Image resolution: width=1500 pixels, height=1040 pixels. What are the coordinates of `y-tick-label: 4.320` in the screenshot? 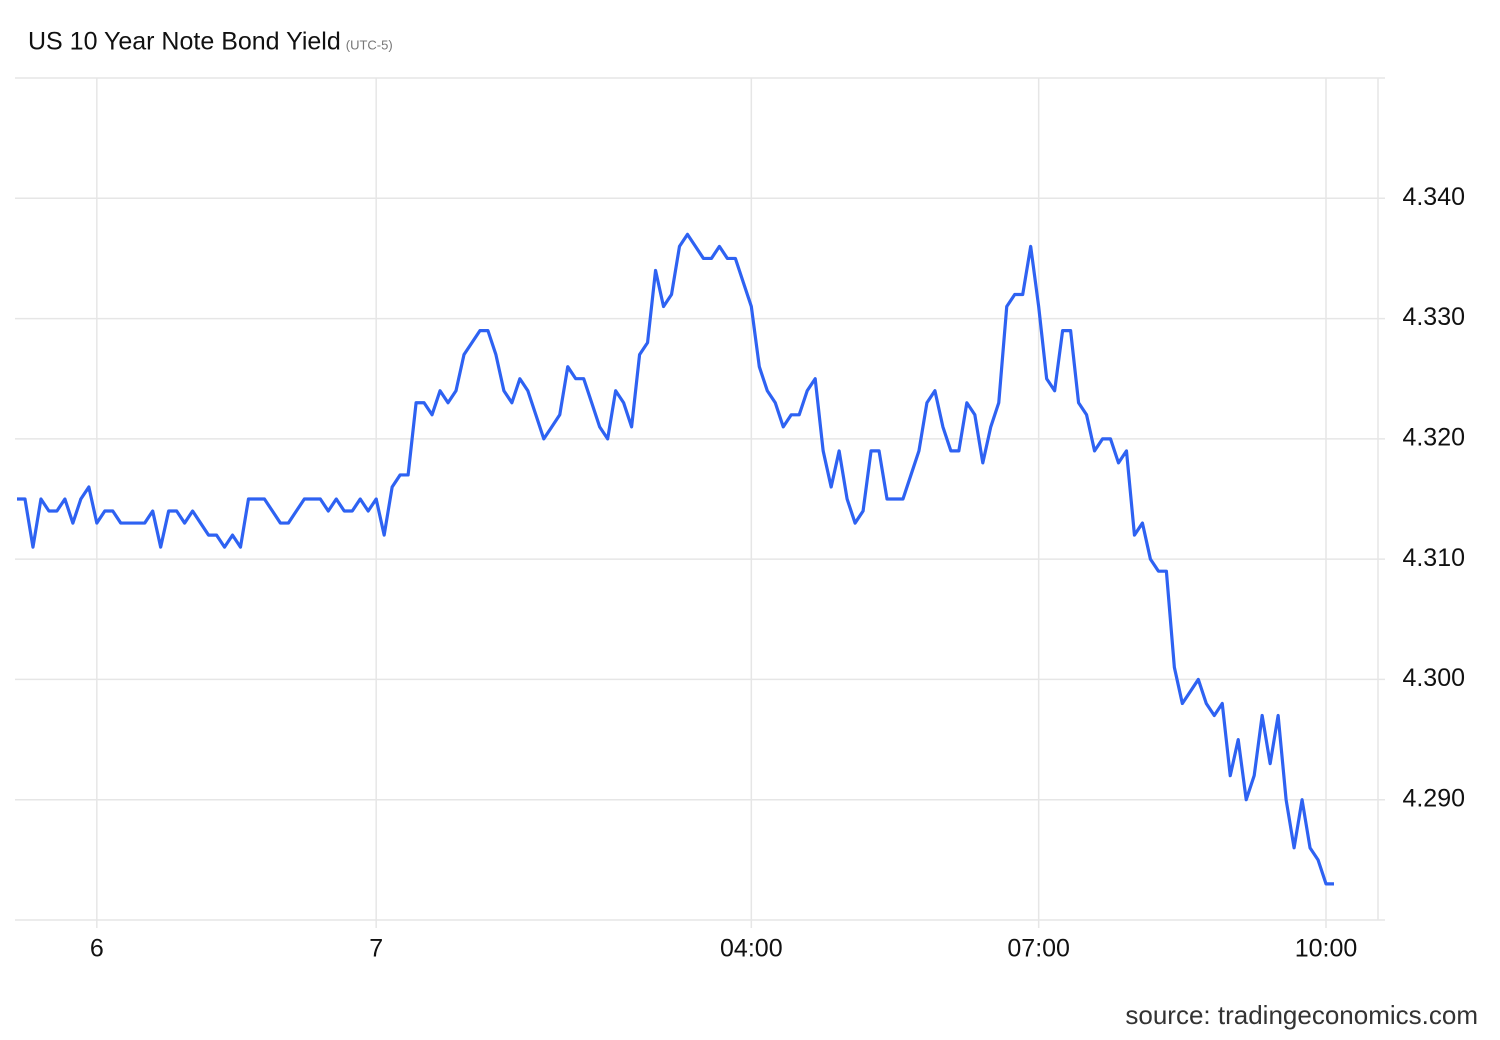 It's located at (1433, 437).